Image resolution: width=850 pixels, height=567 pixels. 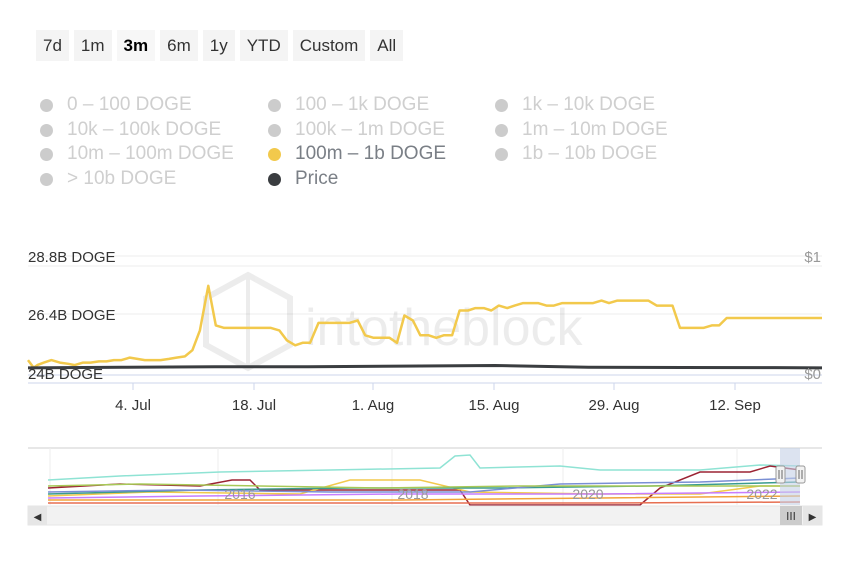 I want to click on series-line-price, so click(x=425, y=367).